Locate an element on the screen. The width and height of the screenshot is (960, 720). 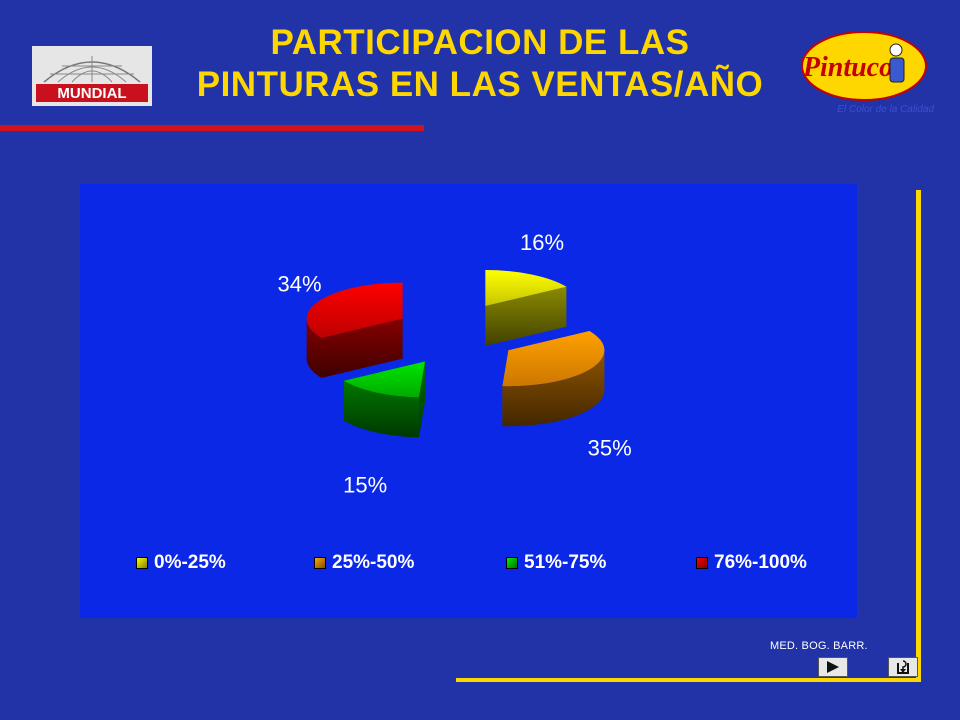
return-icon is located at coordinates (903, 667).